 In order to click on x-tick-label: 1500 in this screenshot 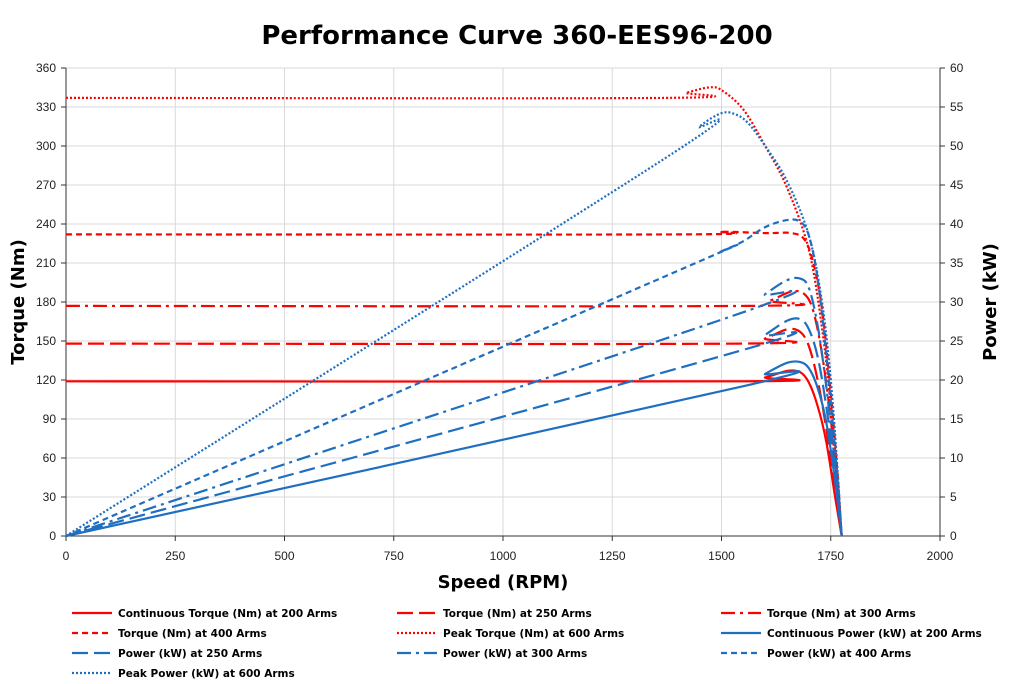, I will do `click(721, 556)`.